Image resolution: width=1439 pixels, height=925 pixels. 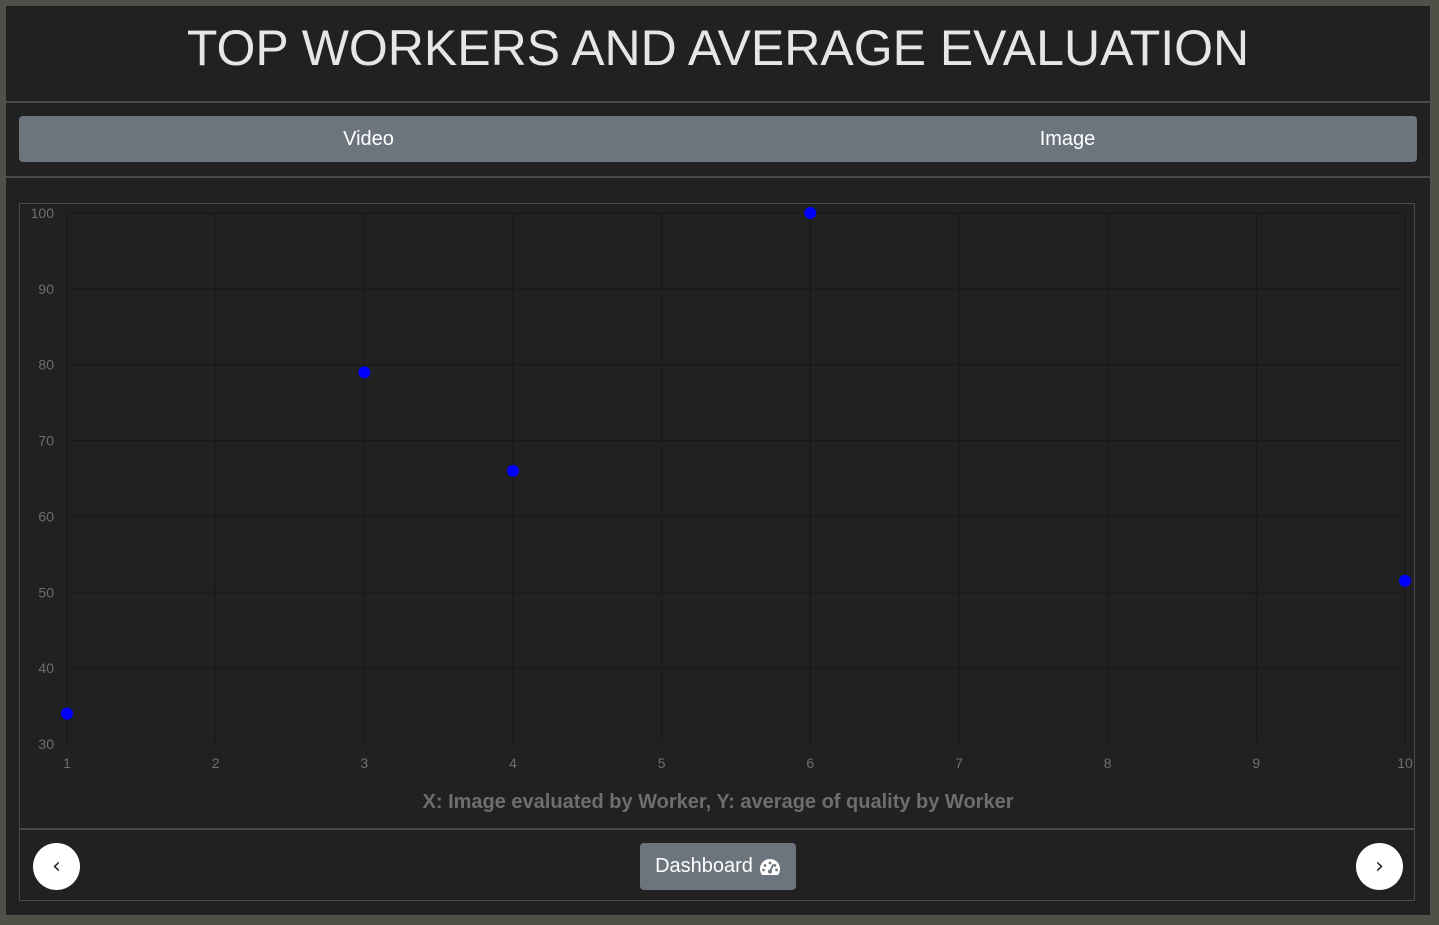 What do you see at coordinates (959, 763) in the screenshot?
I see `x-tick-label: 7` at bounding box center [959, 763].